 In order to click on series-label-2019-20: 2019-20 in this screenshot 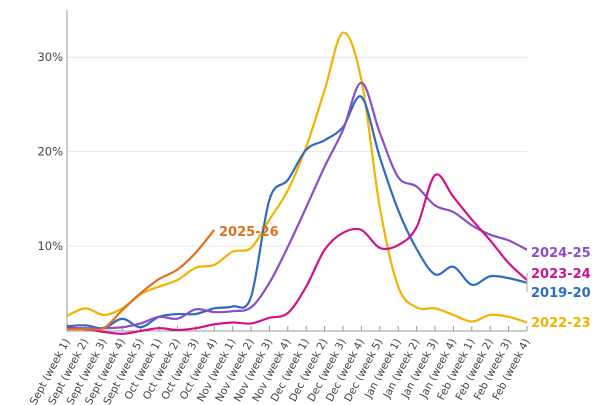, I will do `click(561, 293)`.